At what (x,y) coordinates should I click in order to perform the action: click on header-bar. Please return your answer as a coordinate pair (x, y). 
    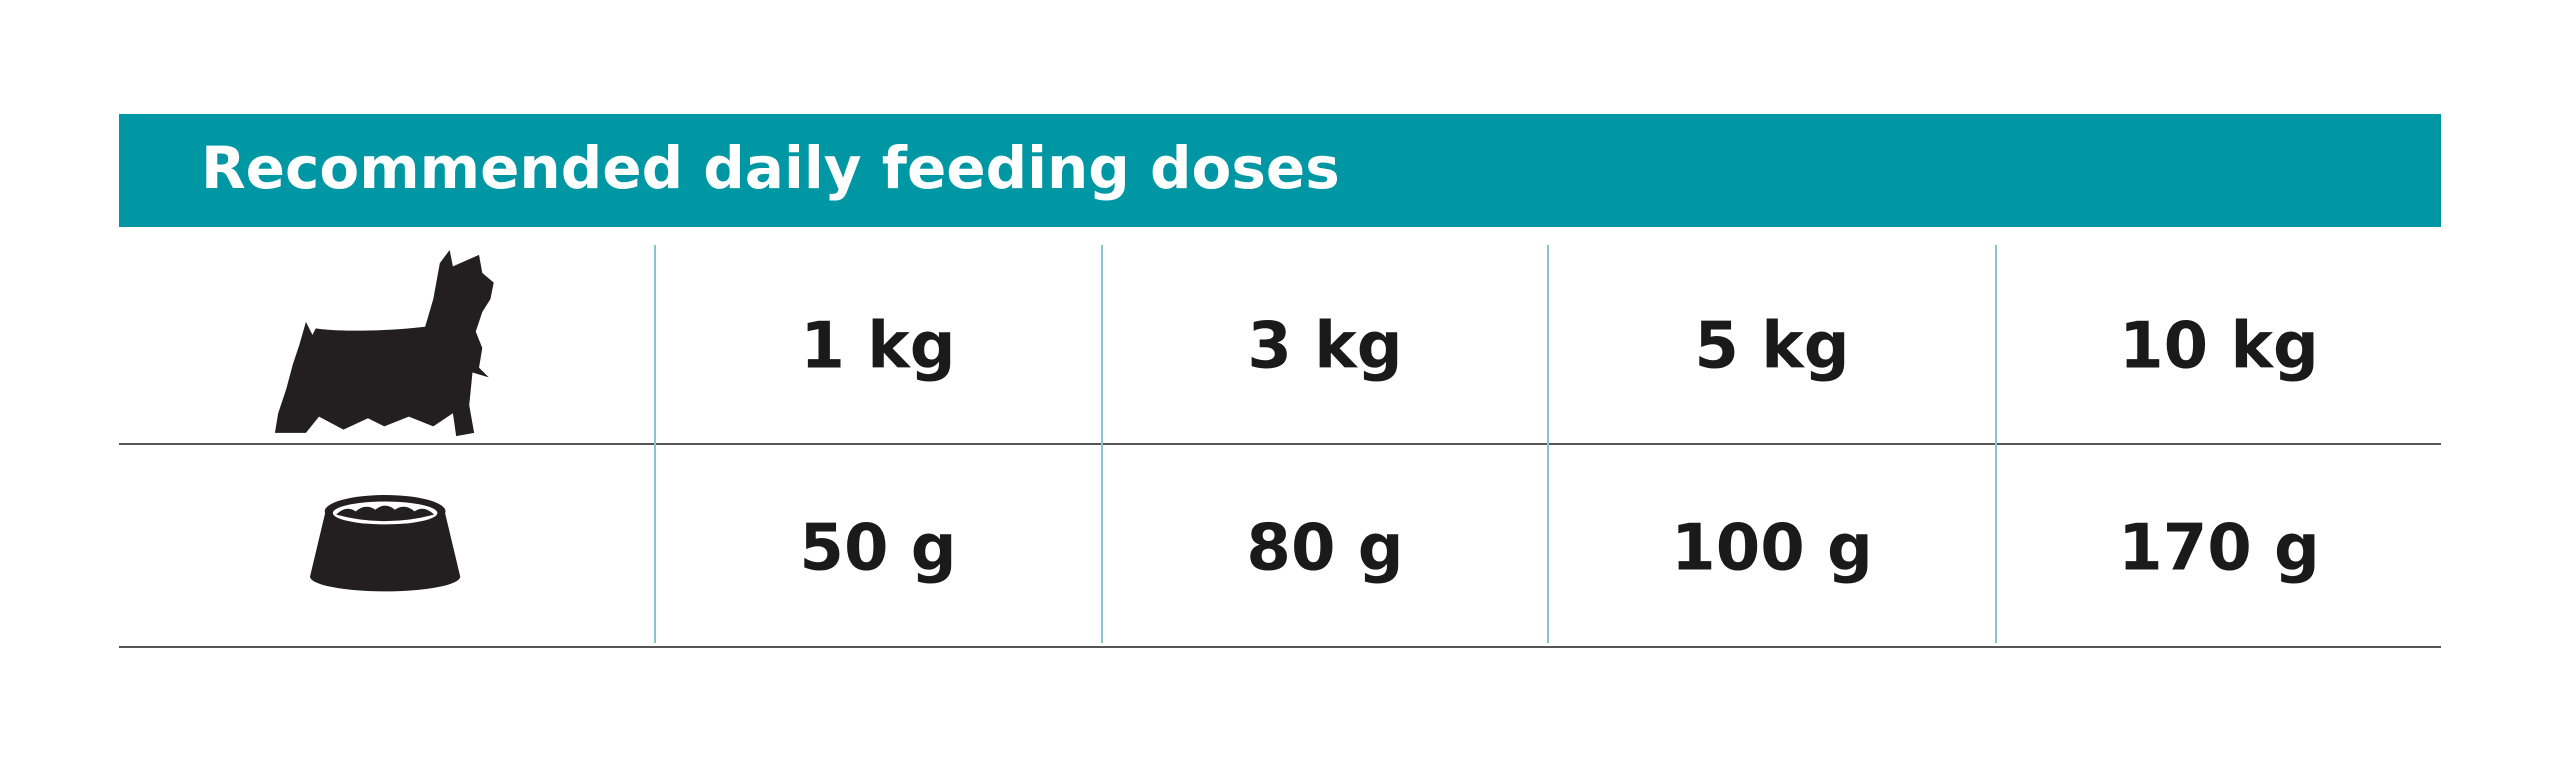
    Looking at the image, I should click on (1280, 170).